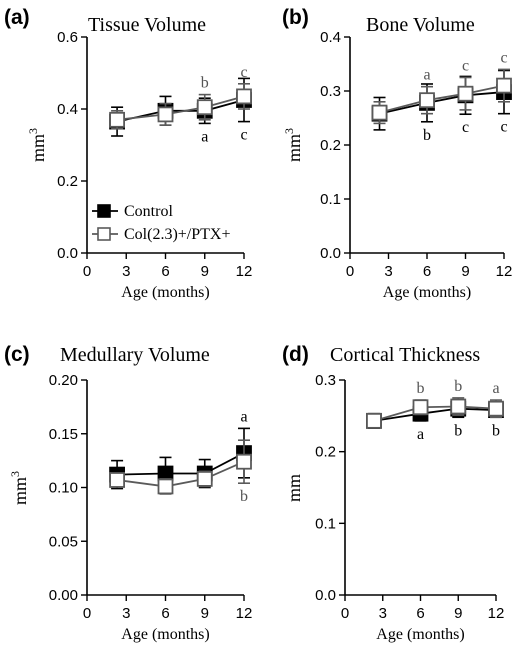  Describe the element at coordinates (63, 380) in the screenshot. I see `y-tick-label: 0.20` at that location.